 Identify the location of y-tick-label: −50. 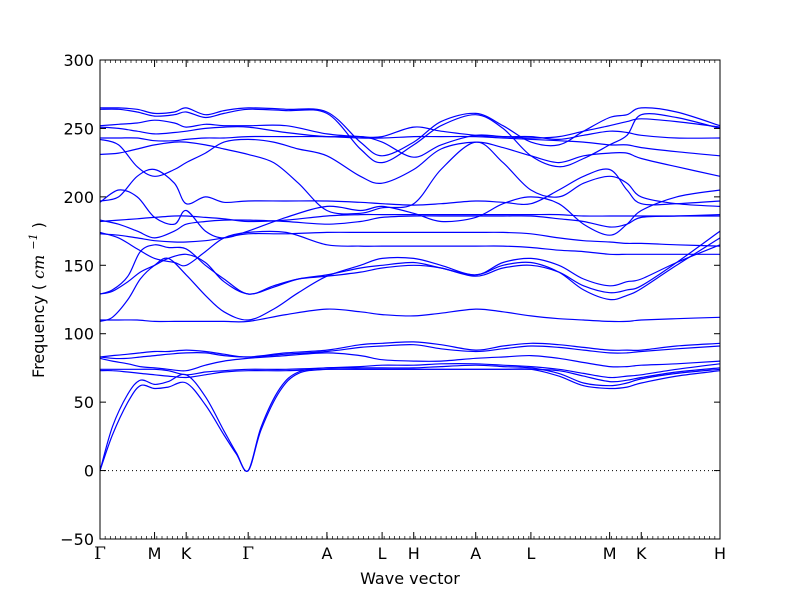
(77, 539).